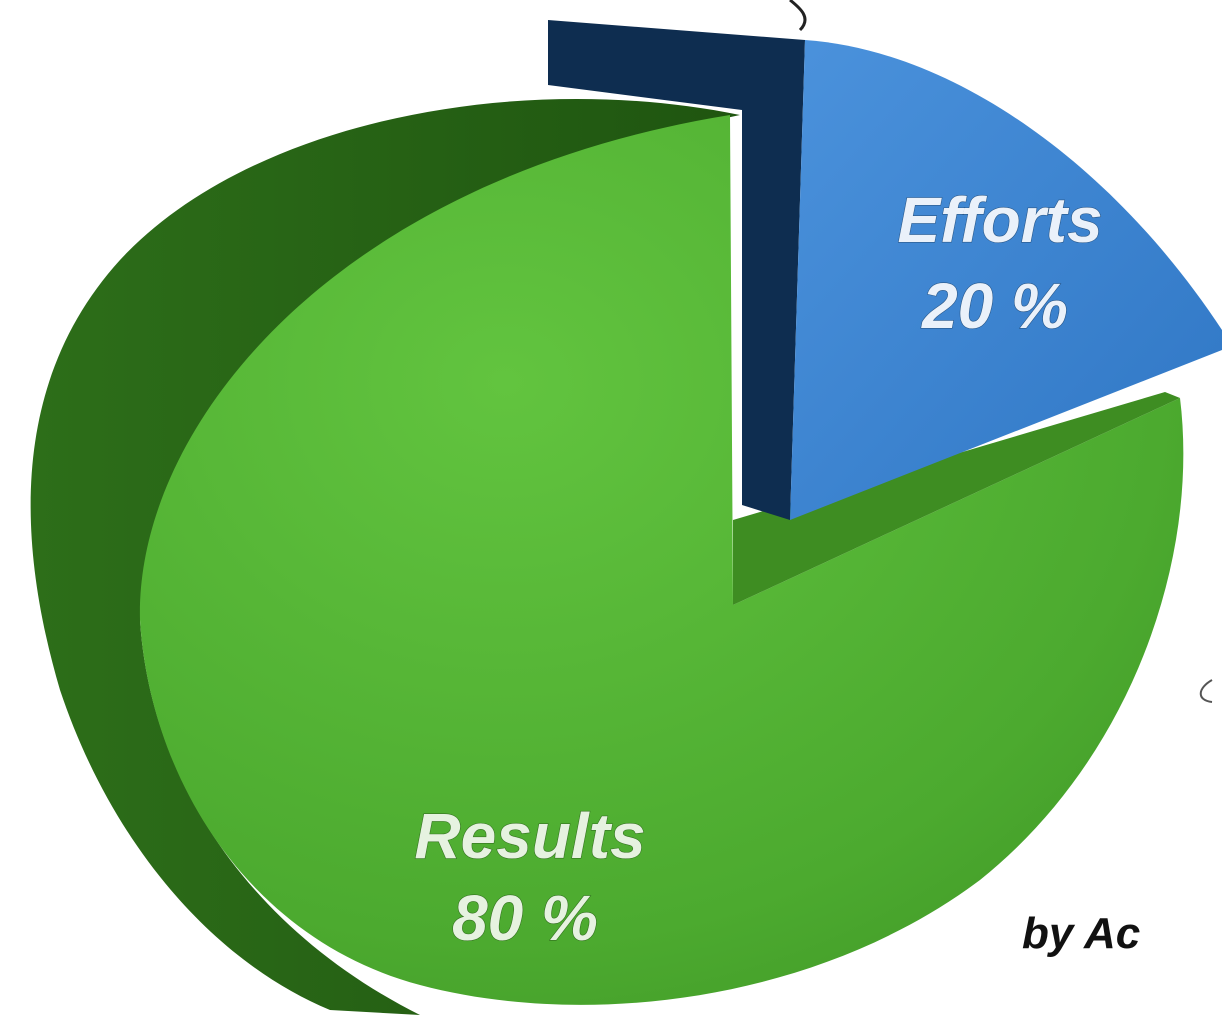 The height and width of the screenshot is (1015, 1222). Describe the element at coordinates (994, 306) in the screenshot. I see `efforts-value: 20 %` at that location.